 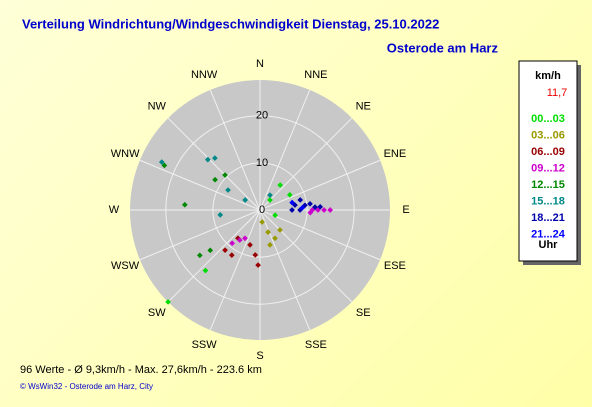 What do you see at coordinates (395, 266) in the screenshot?
I see `direction-label: ESE` at bounding box center [395, 266].